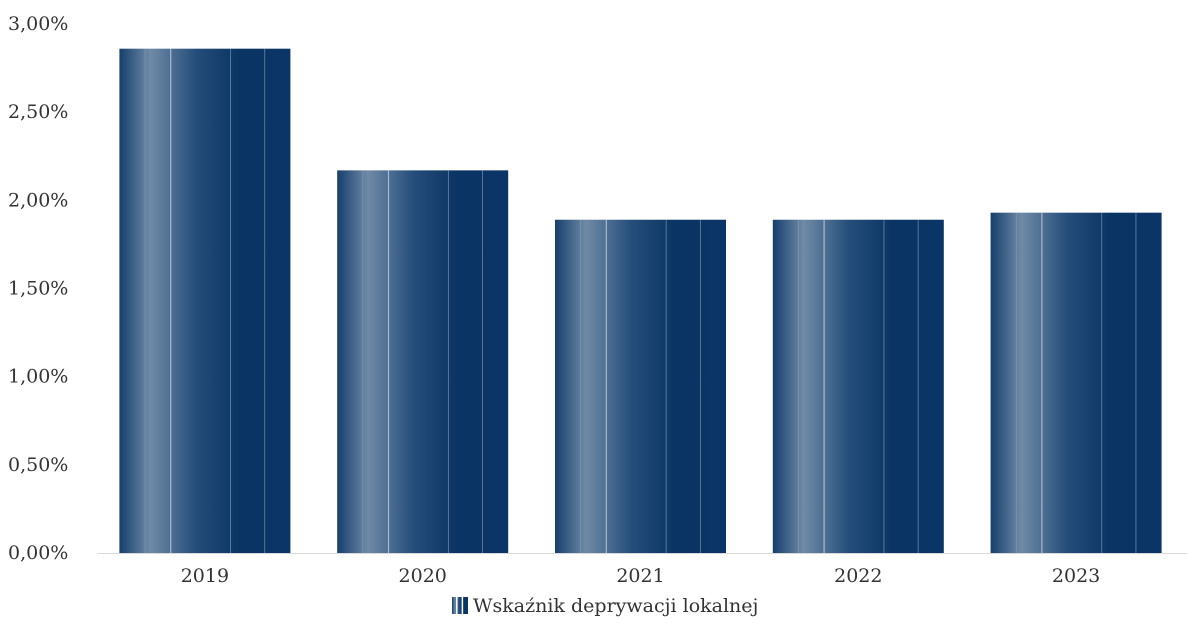  I want to click on x-tick-label: 2023, so click(1076, 576).